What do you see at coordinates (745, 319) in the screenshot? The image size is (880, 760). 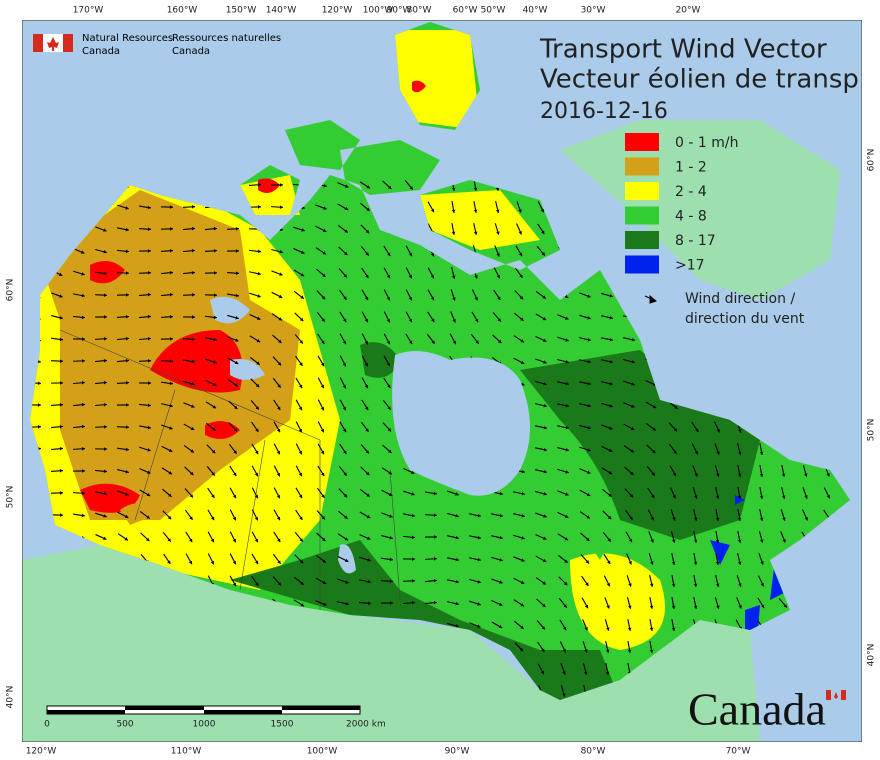 I see `legend-label: direction du vent` at bounding box center [745, 319].